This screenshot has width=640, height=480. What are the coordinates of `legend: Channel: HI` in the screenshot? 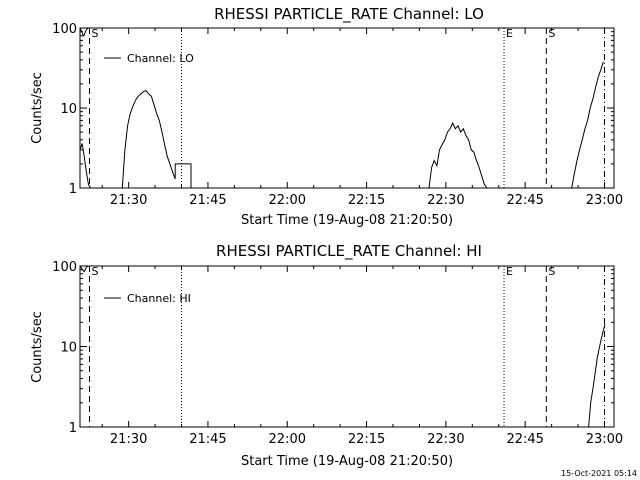 It's located at (147, 298).